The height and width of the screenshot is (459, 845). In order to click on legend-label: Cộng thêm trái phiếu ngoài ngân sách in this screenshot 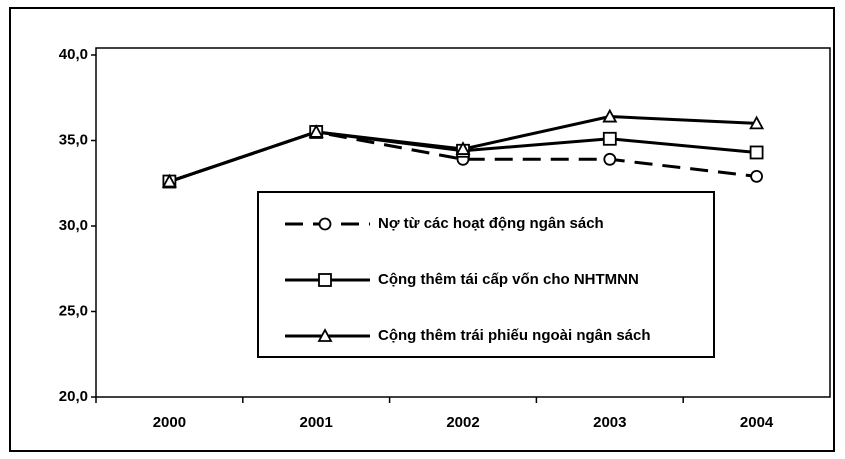, I will do `click(514, 335)`.